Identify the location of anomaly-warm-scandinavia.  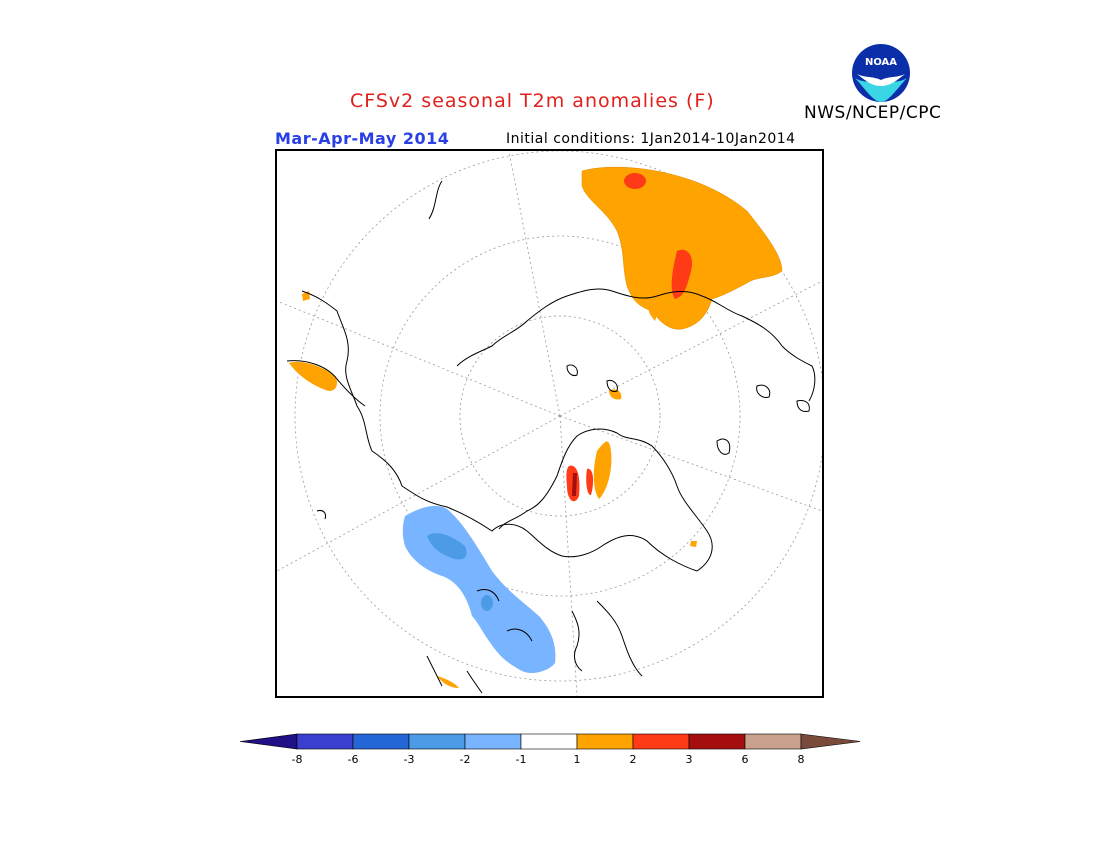
(589, 471).